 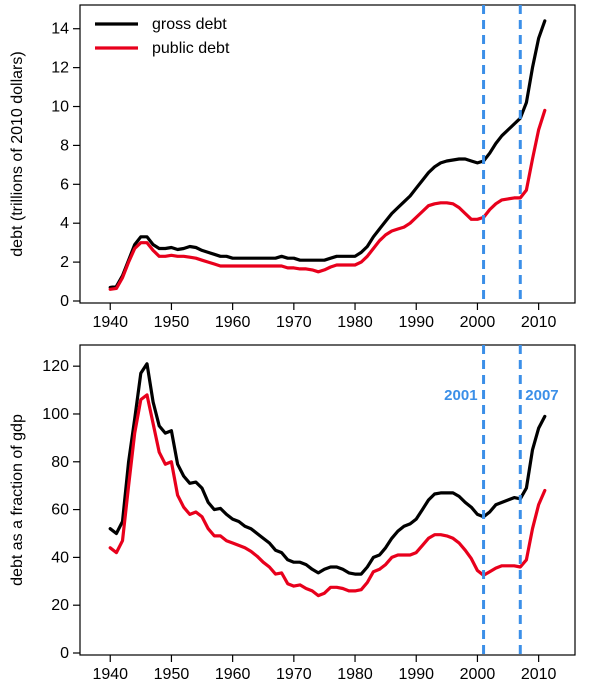 What do you see at coordinates (460, 395) in the screenshot?
I see `marker-label-2001: 2001` at bounding box center [460, 395].